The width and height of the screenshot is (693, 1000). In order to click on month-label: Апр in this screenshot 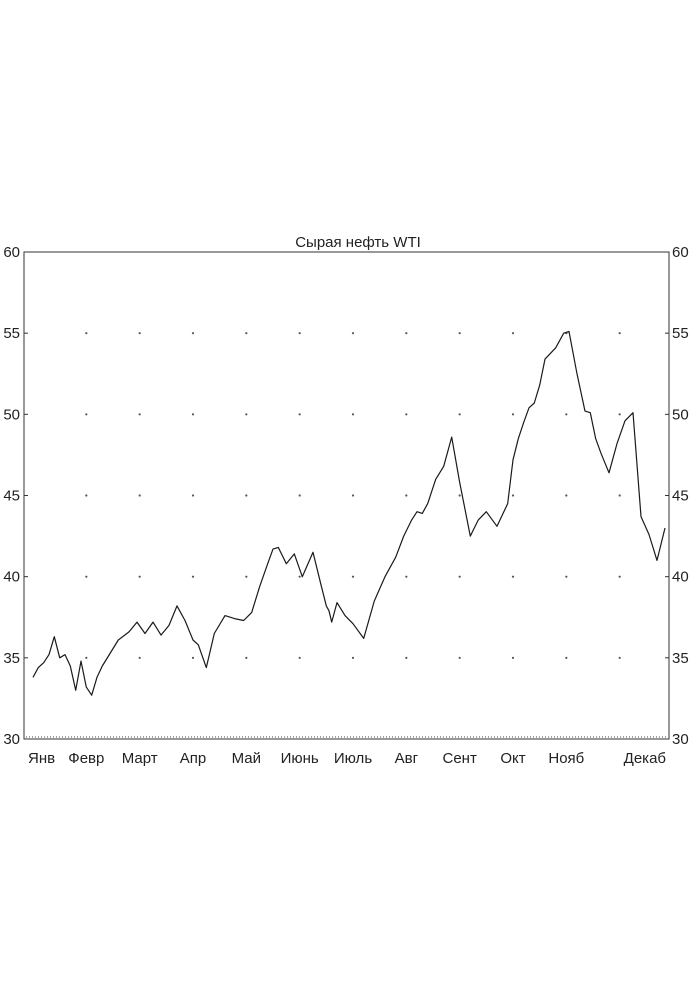, I will do `click(193, 758)`.